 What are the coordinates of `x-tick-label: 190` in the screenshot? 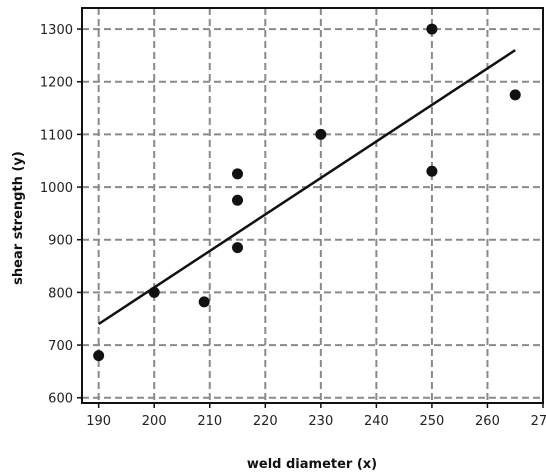 It's located at (98, 421).